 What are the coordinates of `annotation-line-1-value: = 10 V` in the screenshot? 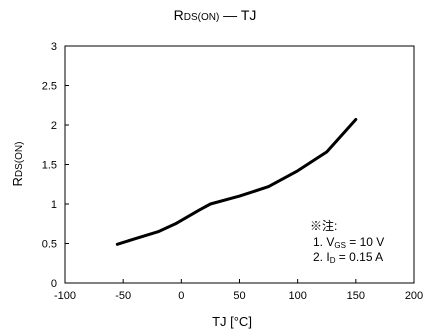 It's located at (365, 242).